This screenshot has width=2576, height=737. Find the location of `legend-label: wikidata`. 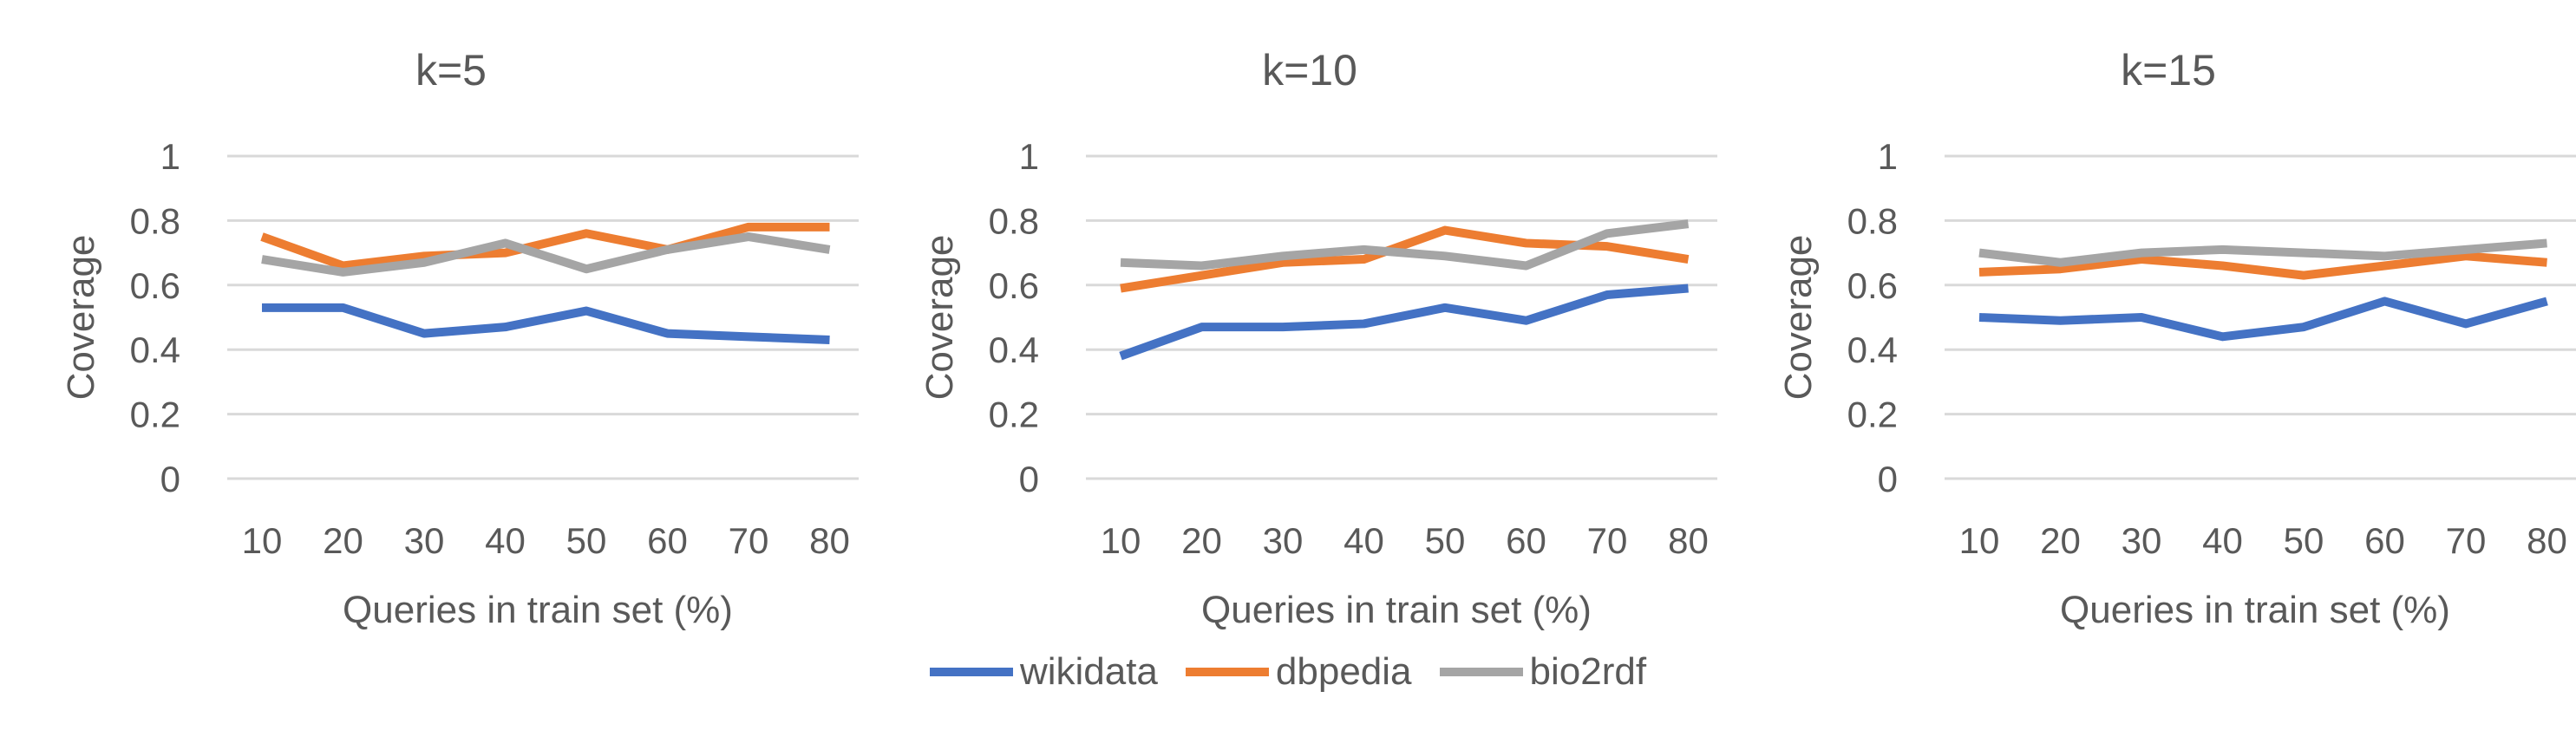

legend-label: wikidata is located at coordinates (1088, 671).